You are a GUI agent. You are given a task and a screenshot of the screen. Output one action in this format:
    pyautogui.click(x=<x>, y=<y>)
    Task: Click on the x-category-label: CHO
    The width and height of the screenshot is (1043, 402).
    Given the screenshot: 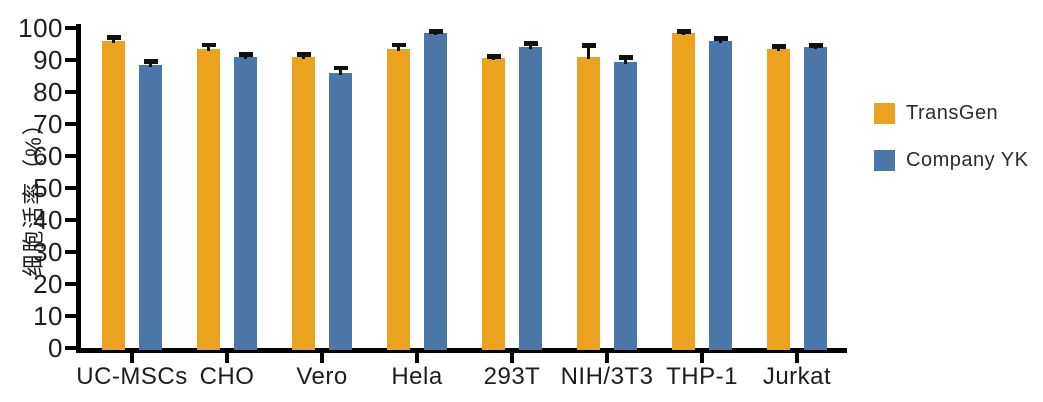 What is the action you would take?
    pyautogui.click(x=227, y=376)
    